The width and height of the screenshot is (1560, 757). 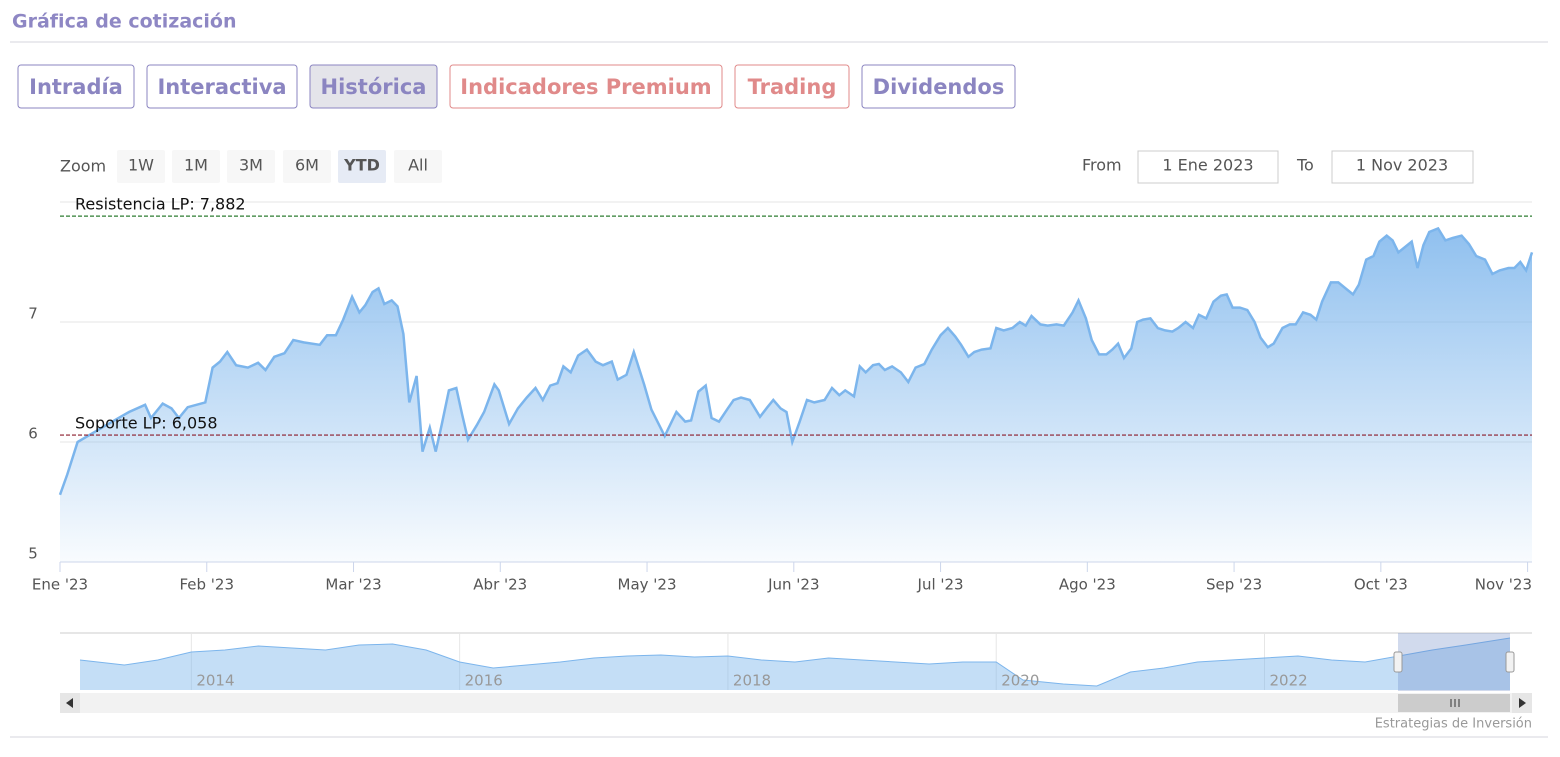 I want to click on navigator-year: 2020, so click(x=1020, y=681).